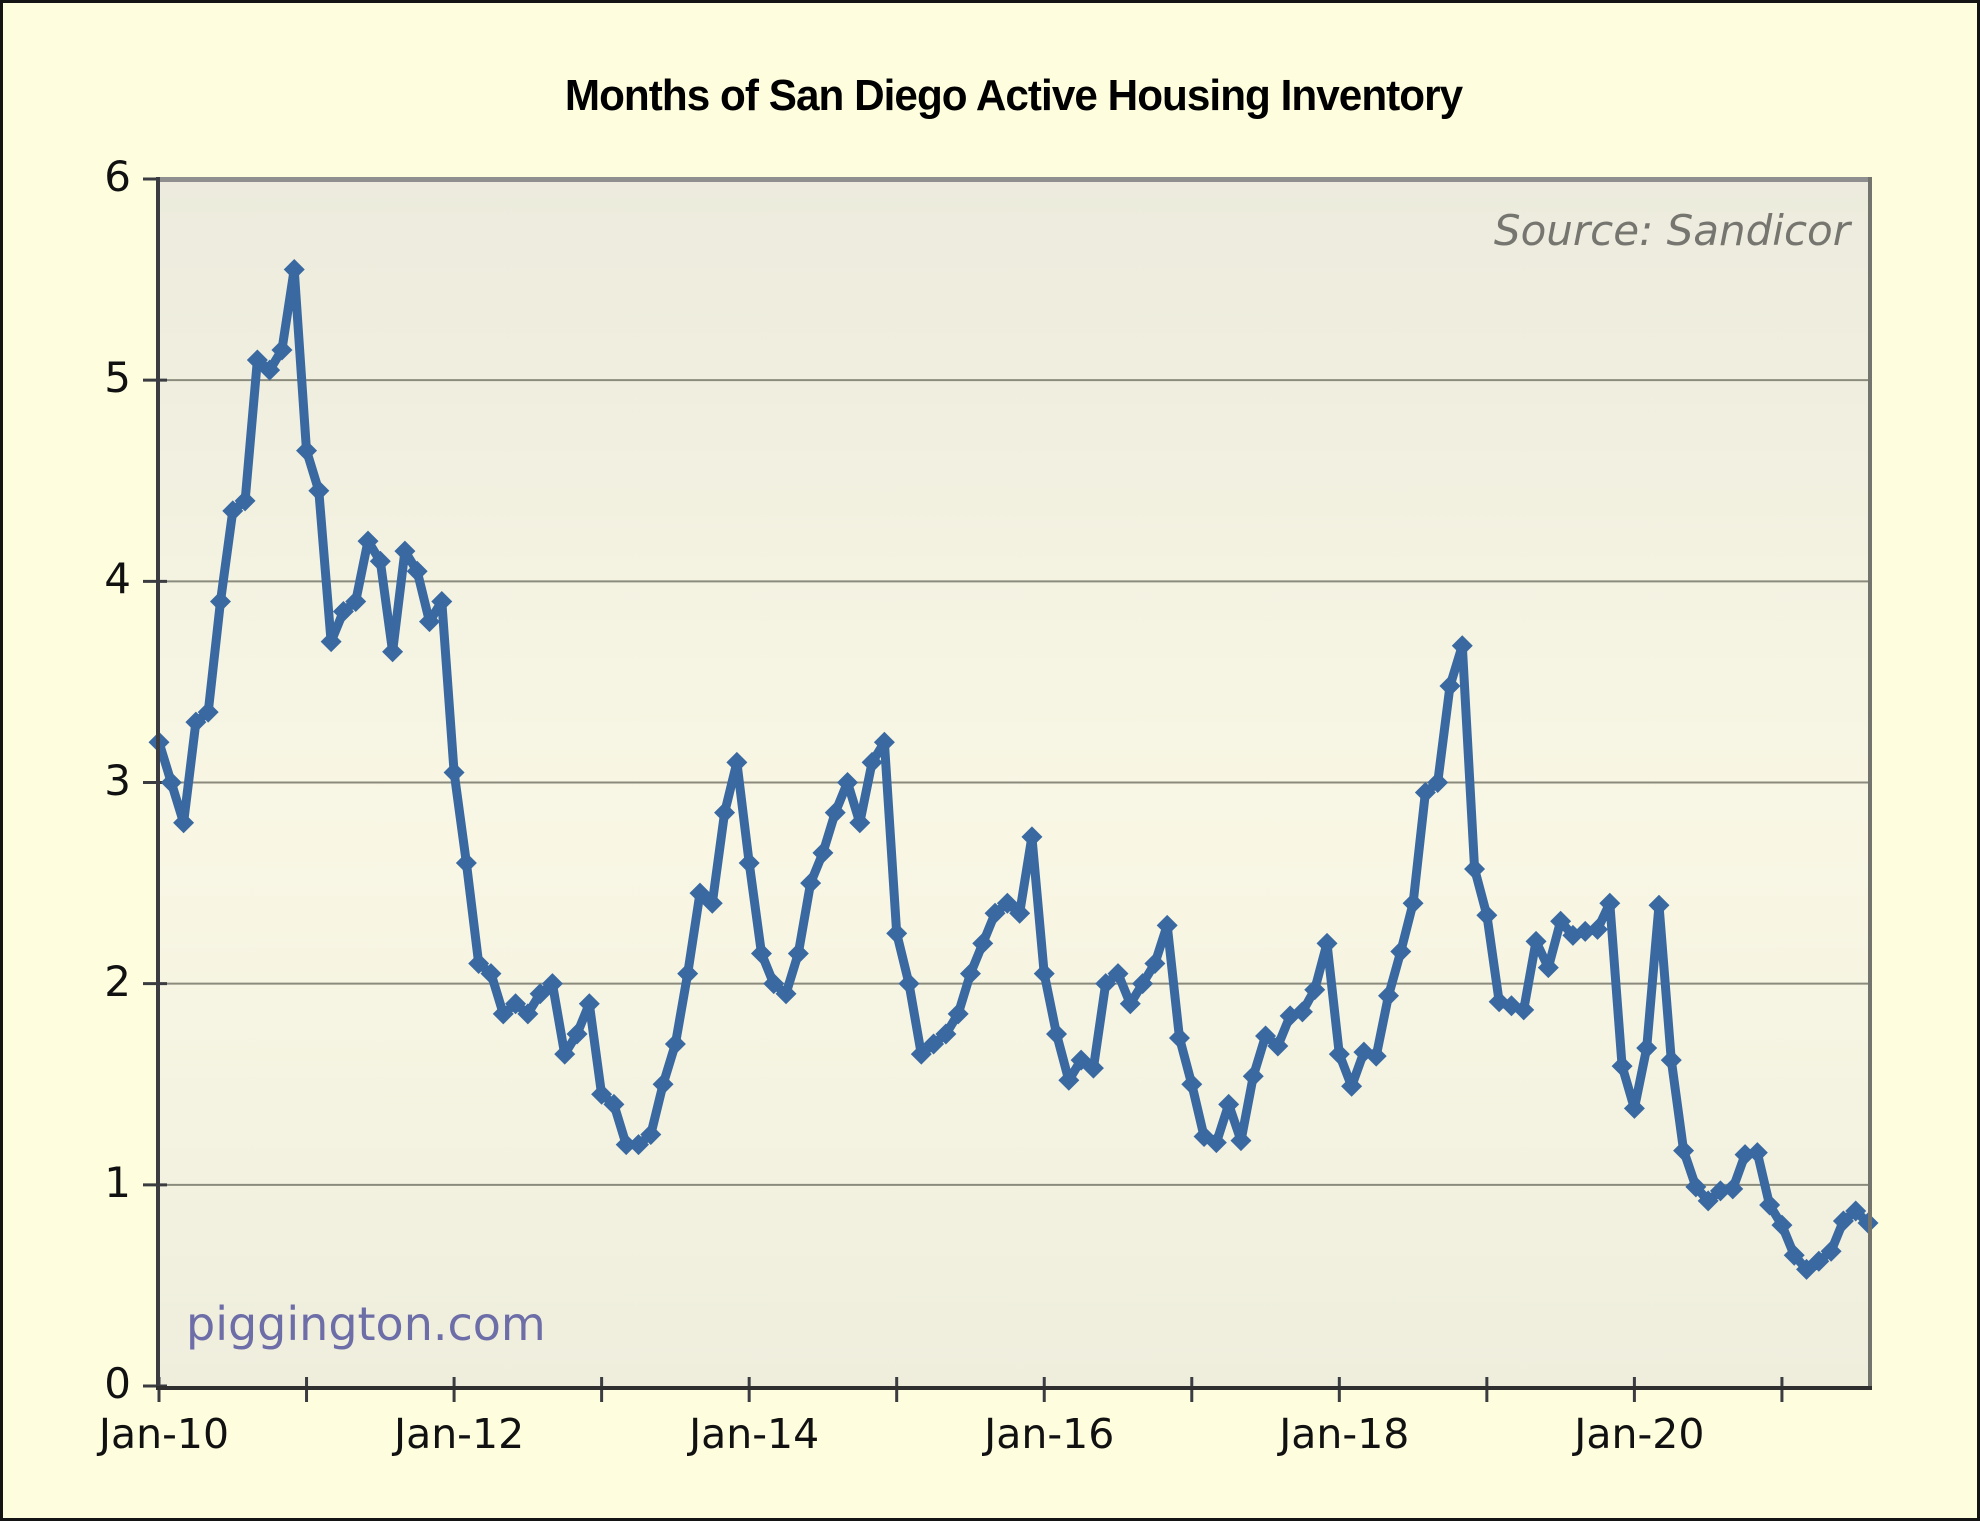  I want to click on y-axis-label: 3, so click(117, 780).